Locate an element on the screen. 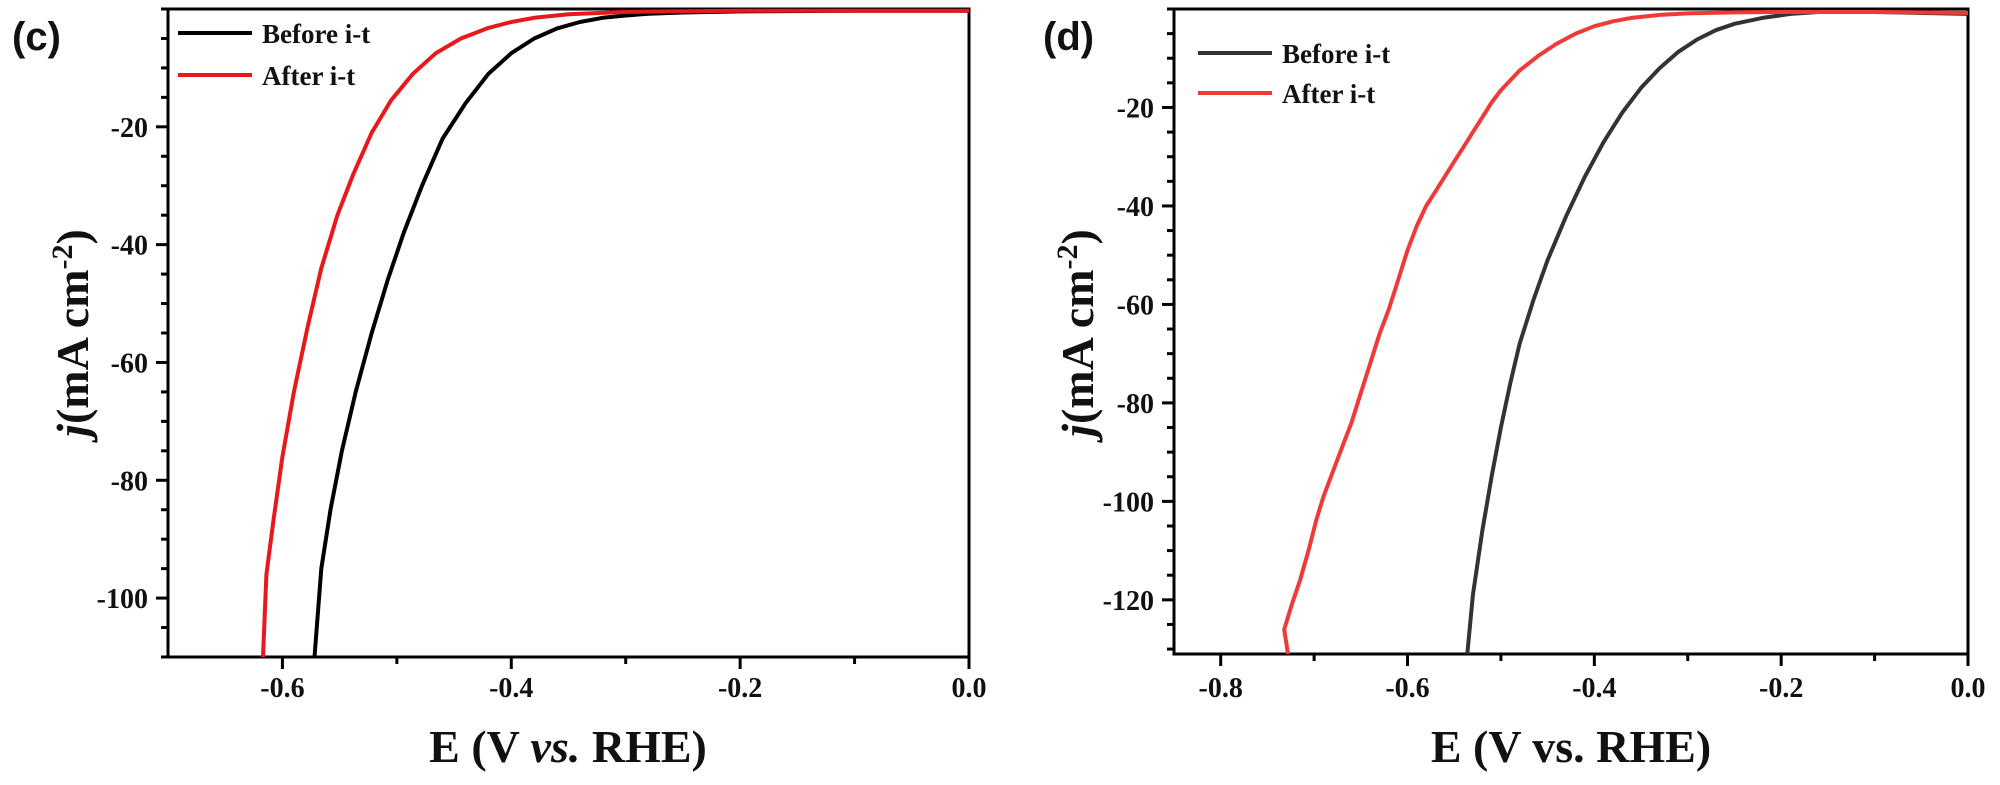  legend-label-before-d: Before i-t is located at coordinates (1336, 54).